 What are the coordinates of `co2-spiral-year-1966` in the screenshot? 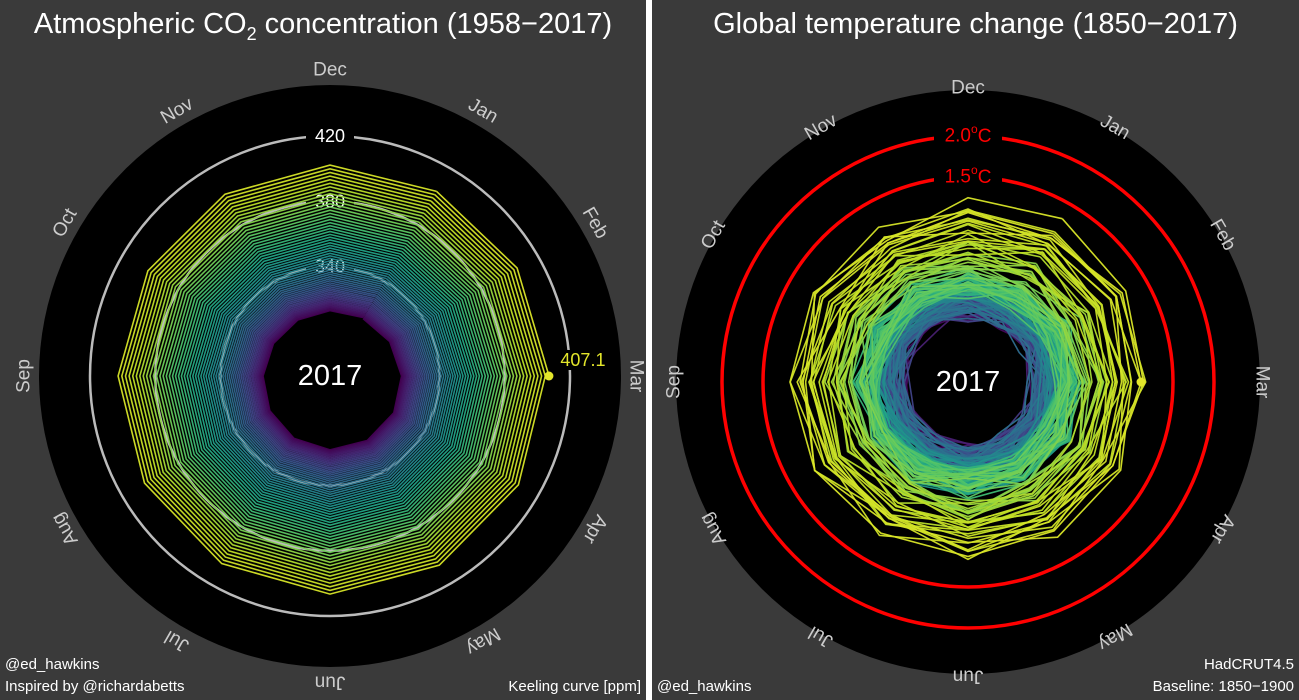 It's located at (332, 380).